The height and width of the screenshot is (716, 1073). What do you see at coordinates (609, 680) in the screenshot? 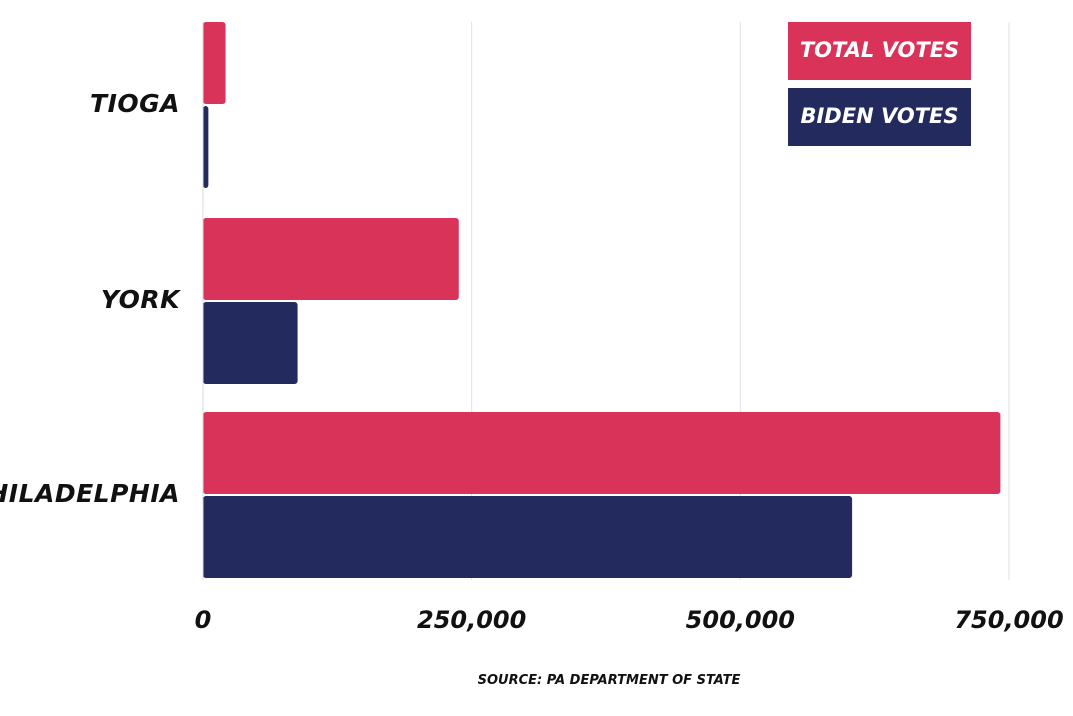
I see `source-note: SOURCE: PA DEPARTMENT OF STATE` at bounding box center [609, 680].